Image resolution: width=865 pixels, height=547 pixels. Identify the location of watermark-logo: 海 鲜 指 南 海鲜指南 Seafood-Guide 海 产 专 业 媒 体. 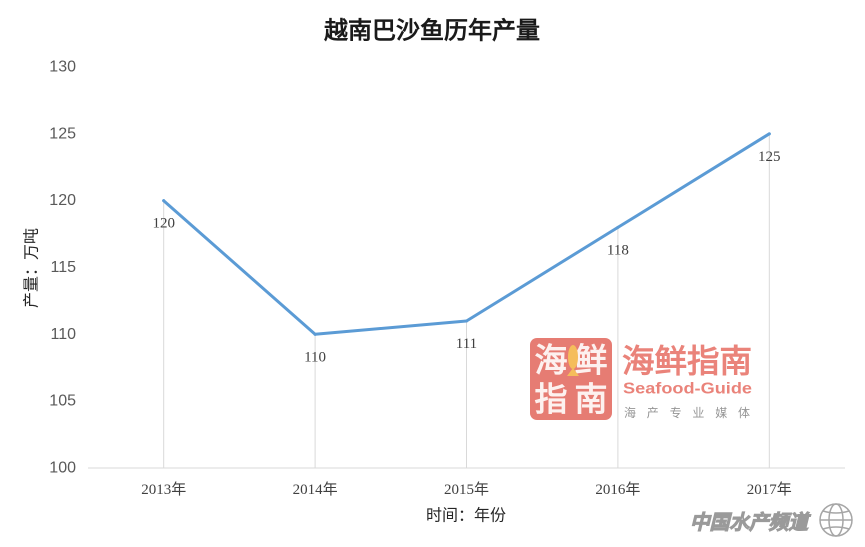
(641, 379).